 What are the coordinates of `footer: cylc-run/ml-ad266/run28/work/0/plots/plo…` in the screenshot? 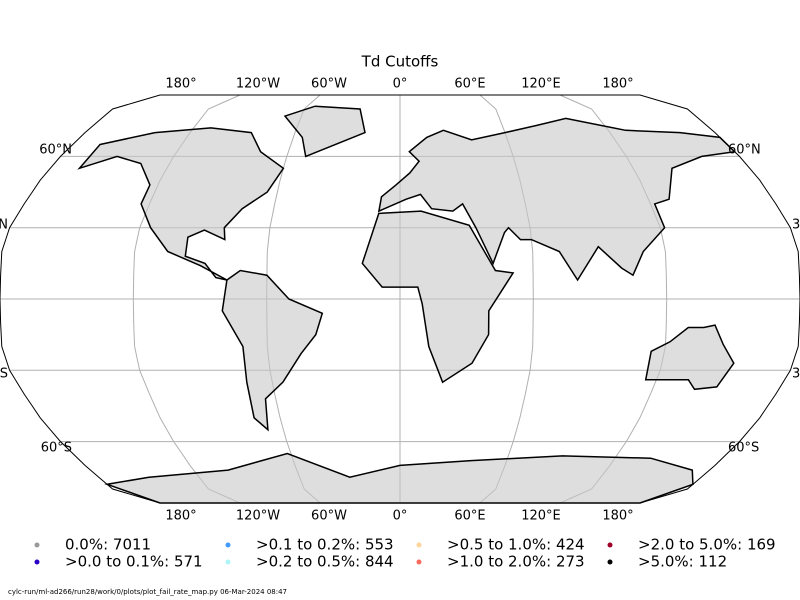 It's located at (147, 592).